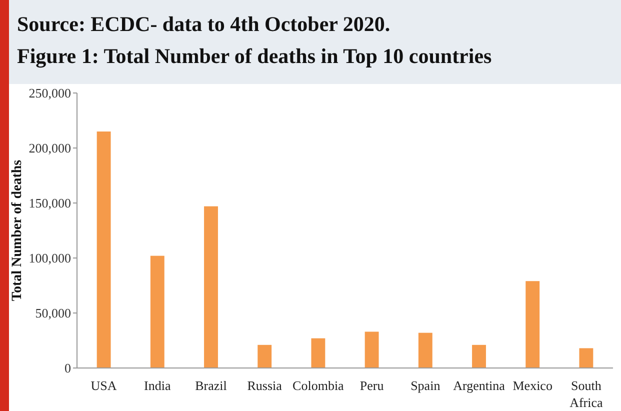 The image size is (621, 411). I want to click on y-axis-title: Total Number of deaths, so click(17, 230).